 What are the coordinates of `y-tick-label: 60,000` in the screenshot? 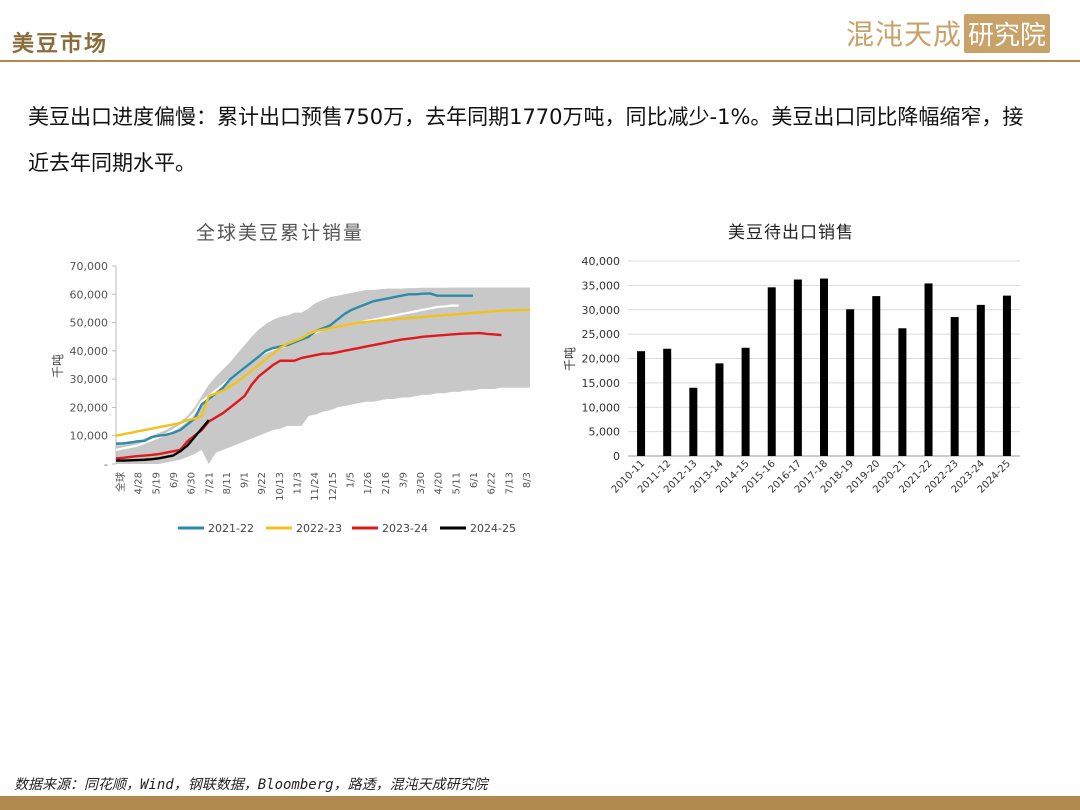 It's located at (89, 294).